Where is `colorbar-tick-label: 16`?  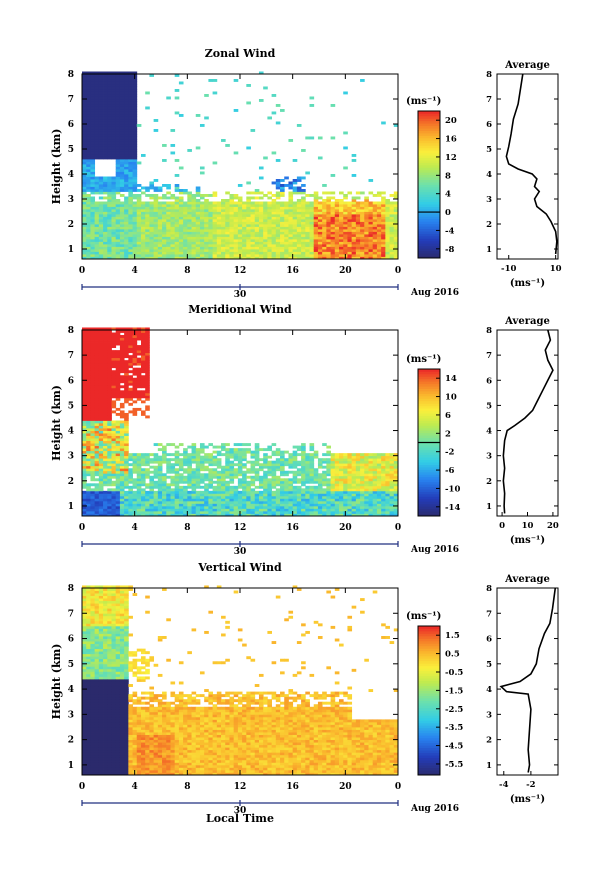 colorbar-tick-label: 16 is located at coordinates (451, 140).